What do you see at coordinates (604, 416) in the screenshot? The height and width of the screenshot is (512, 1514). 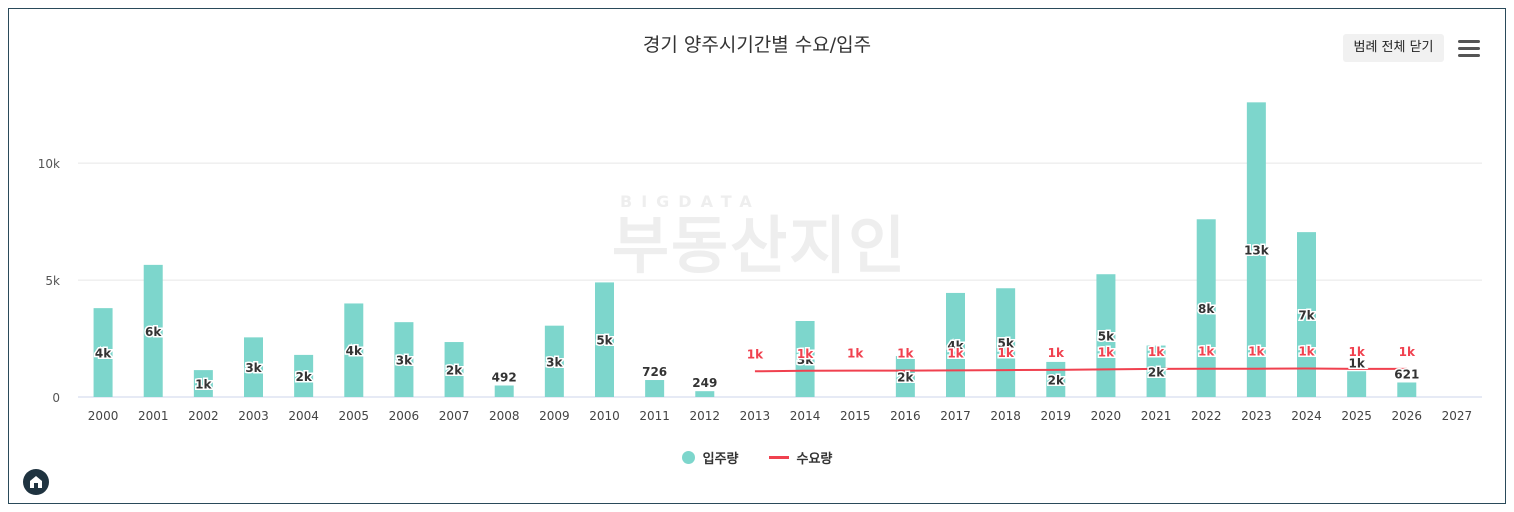 I see `x-tick-label: 2010` at bounding box center [604, 416].